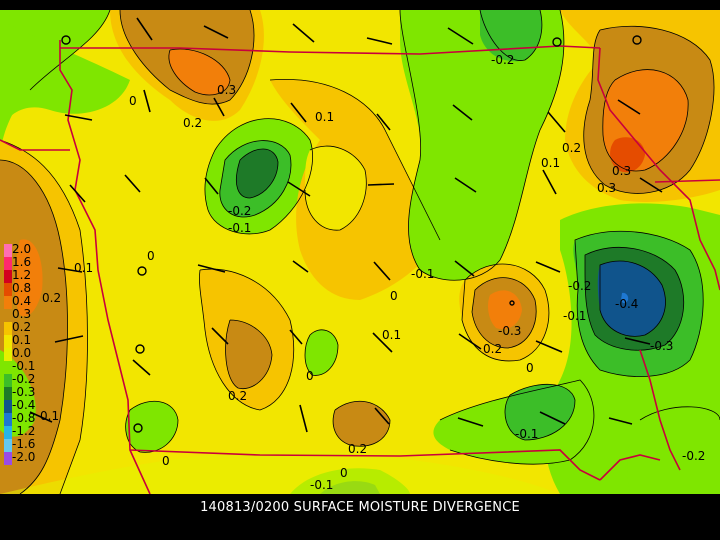 The image size is (720, 540). I want to click on legend-row: -0.4, so click(30, 405).